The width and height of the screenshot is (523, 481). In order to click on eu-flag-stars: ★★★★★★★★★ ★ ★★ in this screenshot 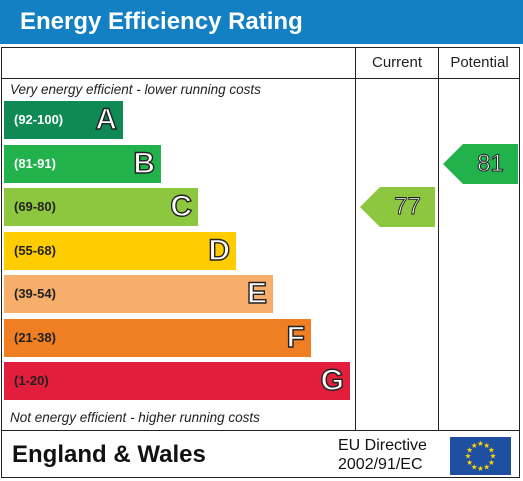, I will do `click(481, 456)`.